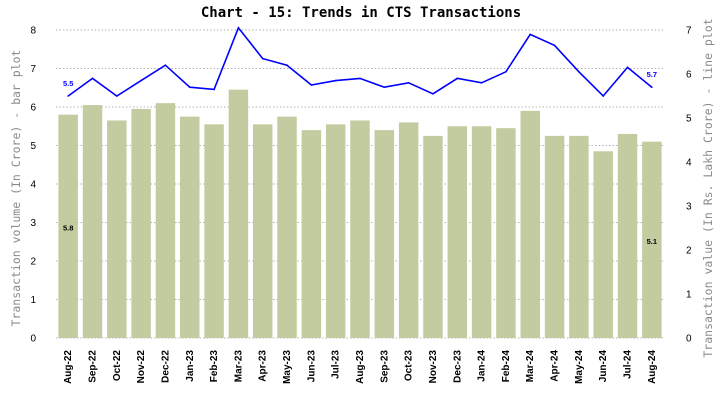 This screenshot has width=723, height=400. Describe the element at coordinates (689, 31) in the screenshot. I see `y-right-tick-label: 7` at that location.